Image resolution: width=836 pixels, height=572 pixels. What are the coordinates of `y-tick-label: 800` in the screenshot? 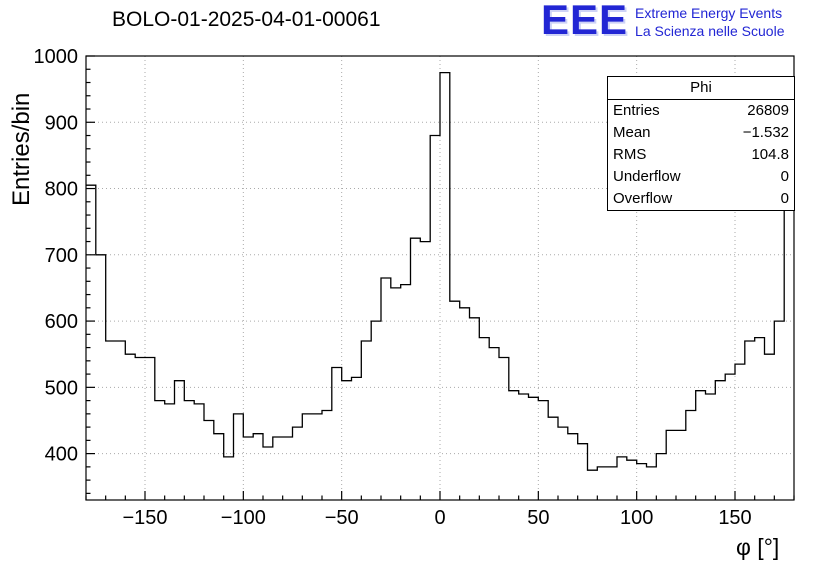 It's located at (61, 190).